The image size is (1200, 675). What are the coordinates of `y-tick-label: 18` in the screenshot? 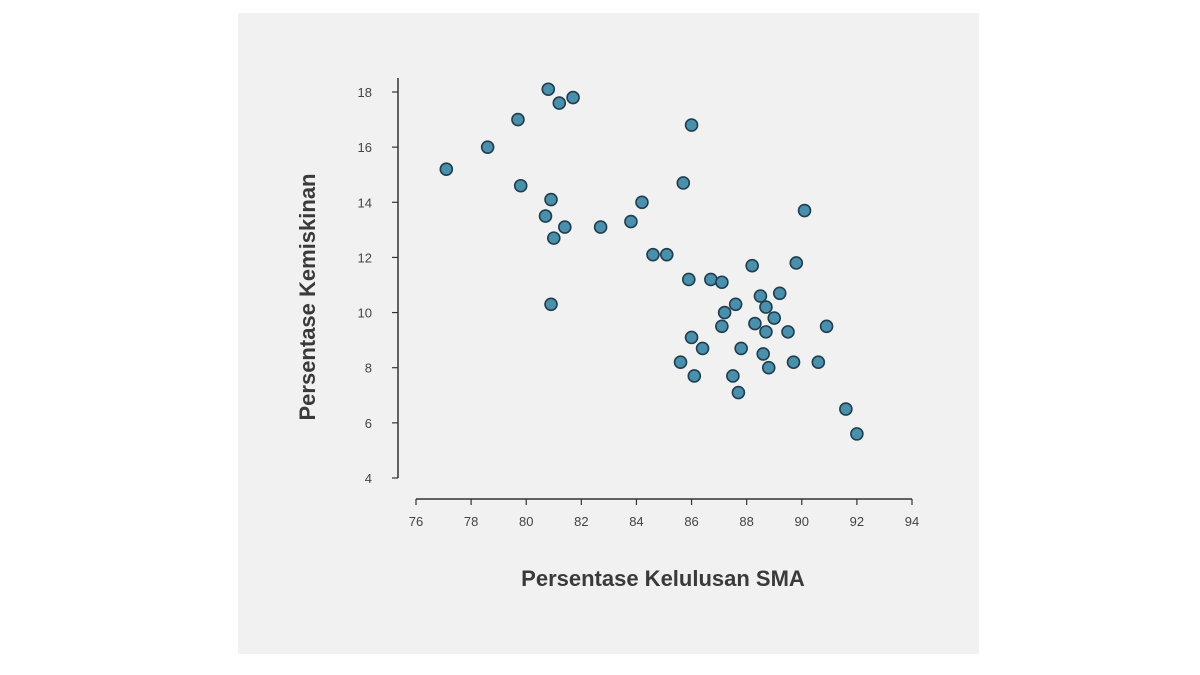 It's located at (365, 92).